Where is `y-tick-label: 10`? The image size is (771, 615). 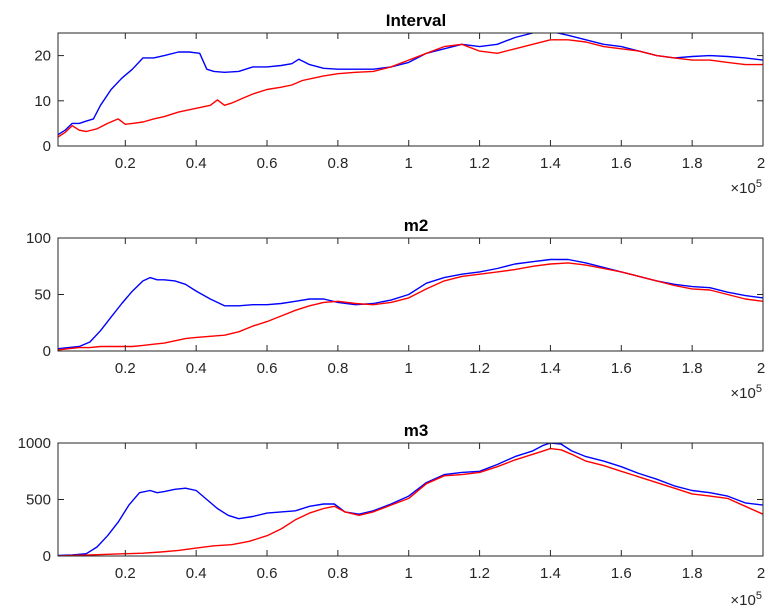
y-tick-label: 10 is located at coordinates (42, 101).